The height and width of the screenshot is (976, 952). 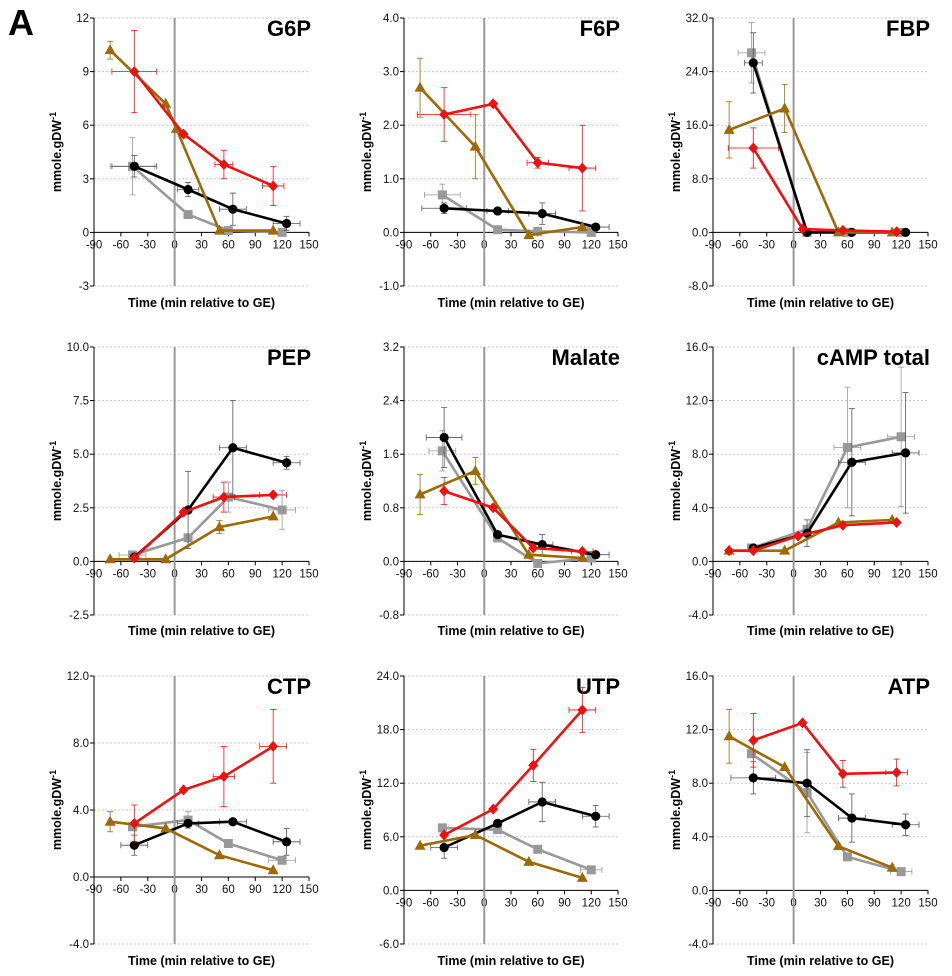 What do you see at coordinates (289, 28) in the screenshot?
I see `chart-title: G6P` at bounding box center [289, 28].